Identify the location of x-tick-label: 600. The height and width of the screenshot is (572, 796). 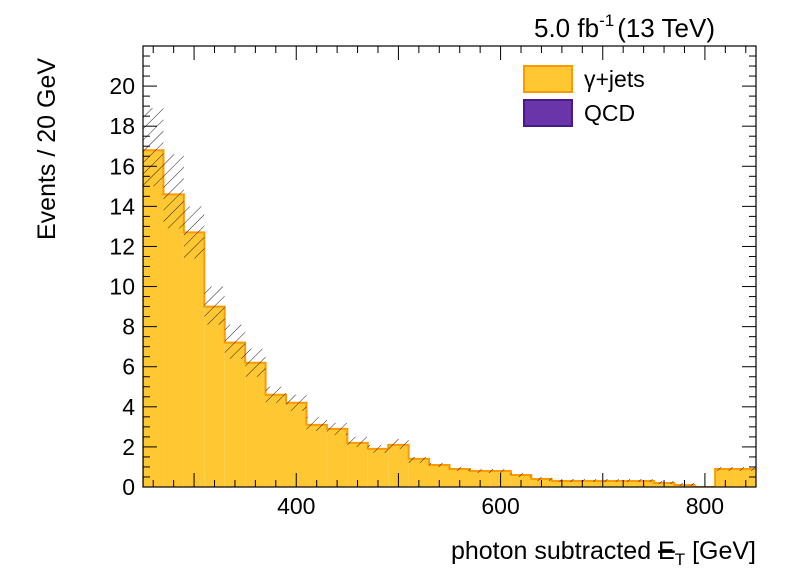
(500, 506).